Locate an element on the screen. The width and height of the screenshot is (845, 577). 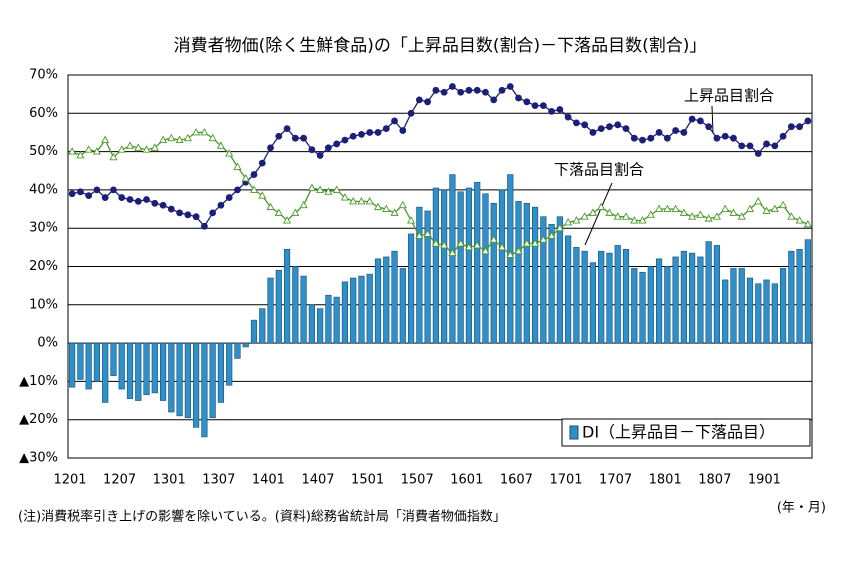
x-tick-label: 1401 is located at coordinates (268, 480).